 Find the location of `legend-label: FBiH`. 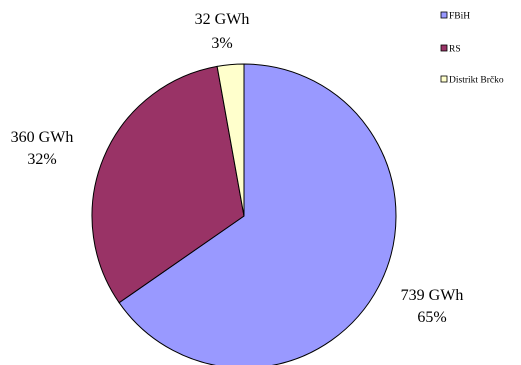

legend-label: FBiH is located at coordinates (459, 17).